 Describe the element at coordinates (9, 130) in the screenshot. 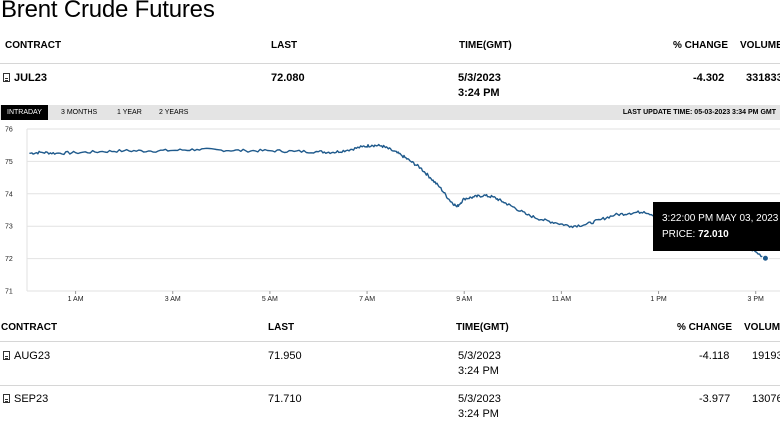

I see `y-tick-label: 76` at that location.